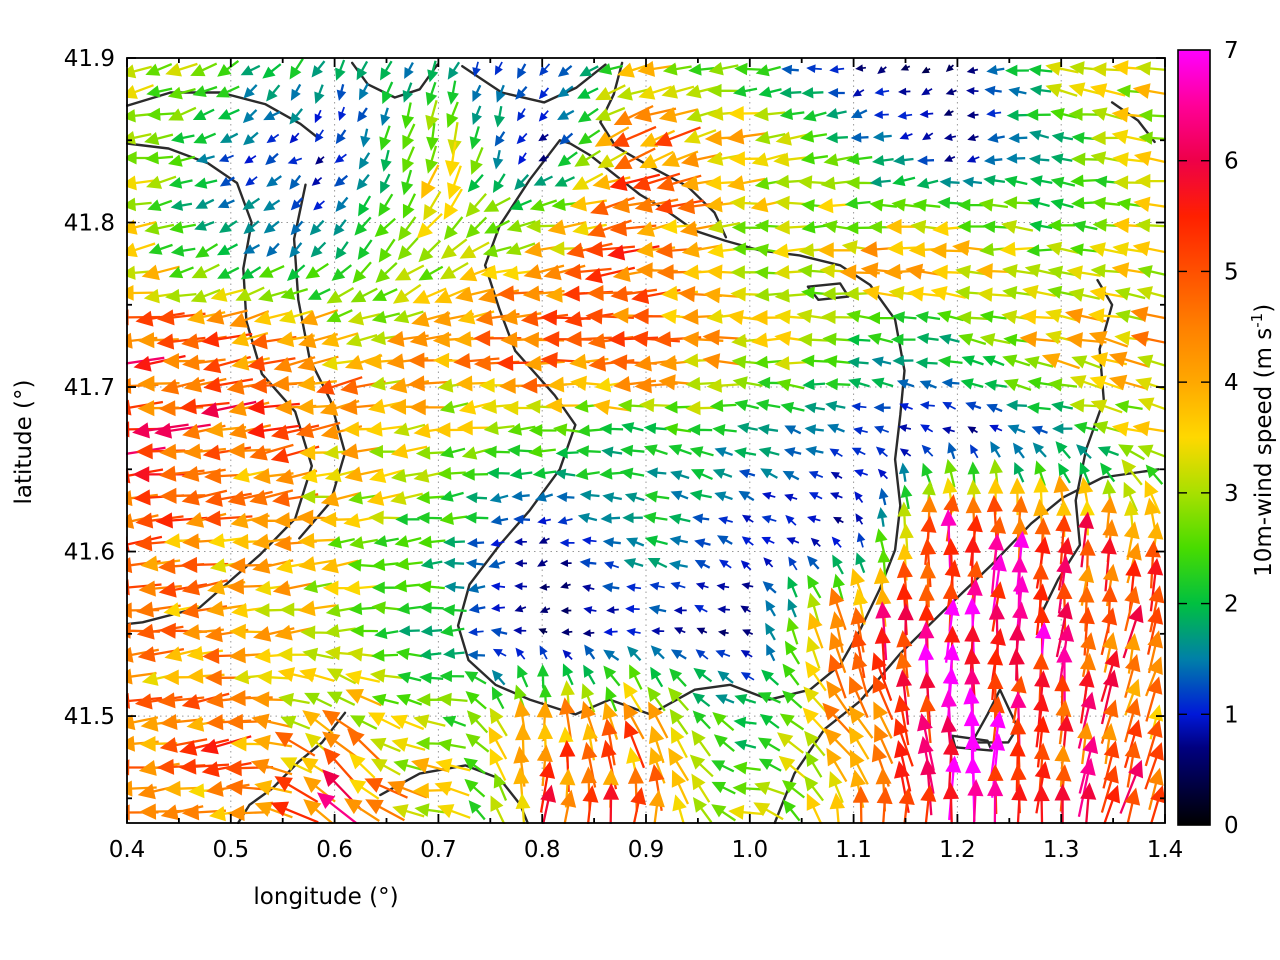  Describe the element at coordinates (326, 897) in the screenshot. I see `x-axis-title-text: longitude (°)` at that location.